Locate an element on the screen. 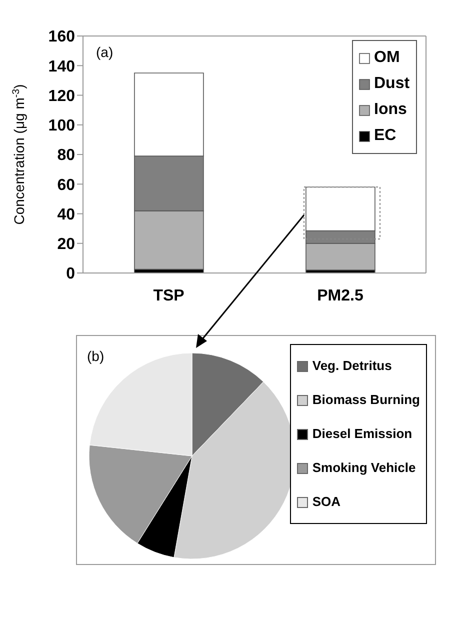  y-tick-label: 20 is located at coordinates (66, 245).